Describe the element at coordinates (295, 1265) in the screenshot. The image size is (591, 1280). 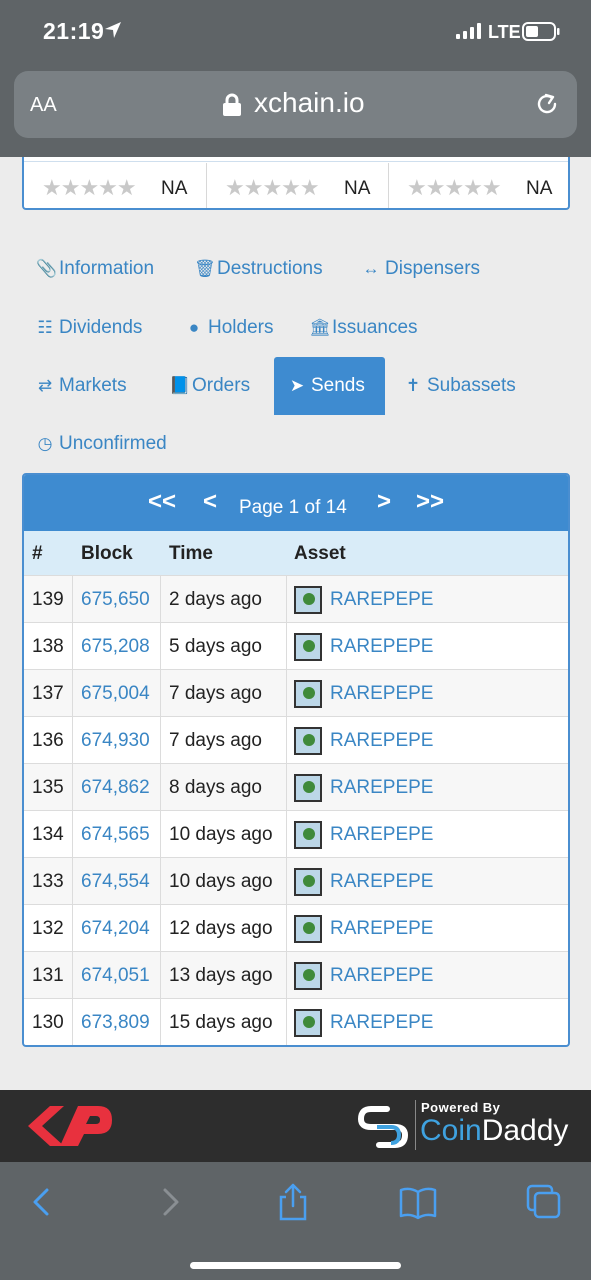
I see `home-indicator` at that location.